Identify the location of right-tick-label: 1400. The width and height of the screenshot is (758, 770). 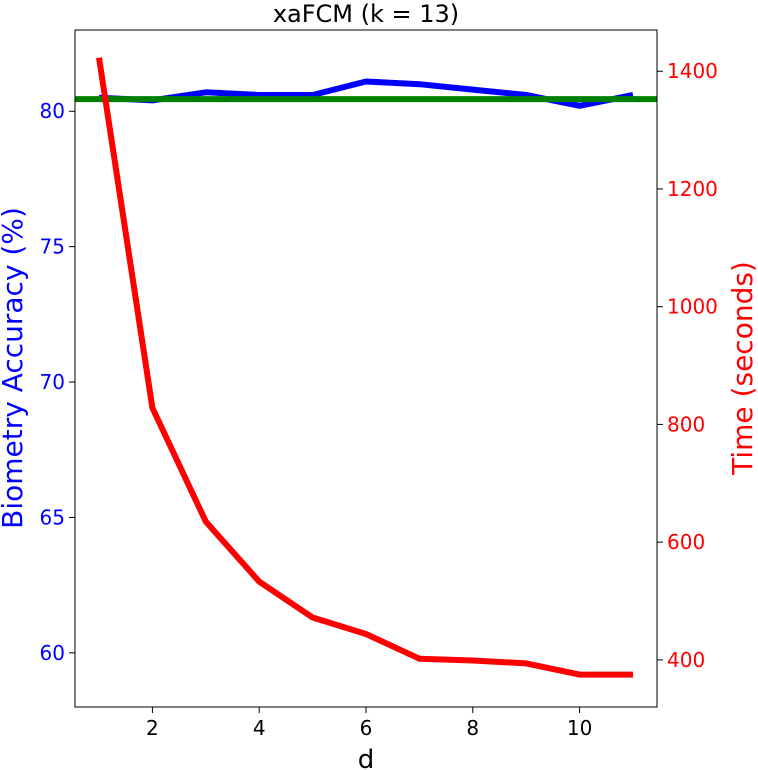
(692, 71).